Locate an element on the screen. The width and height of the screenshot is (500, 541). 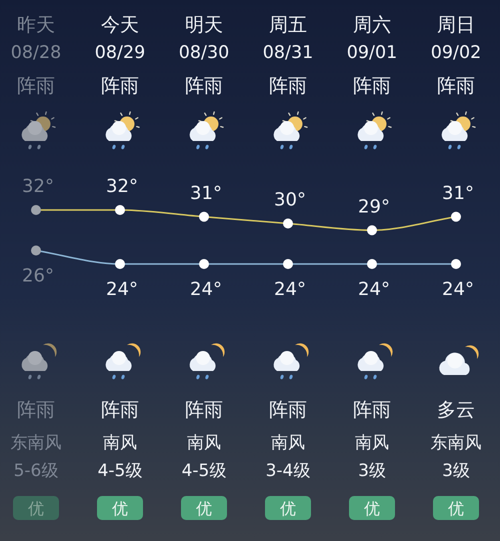
category: 周六 is located at coordinates (372, 25).